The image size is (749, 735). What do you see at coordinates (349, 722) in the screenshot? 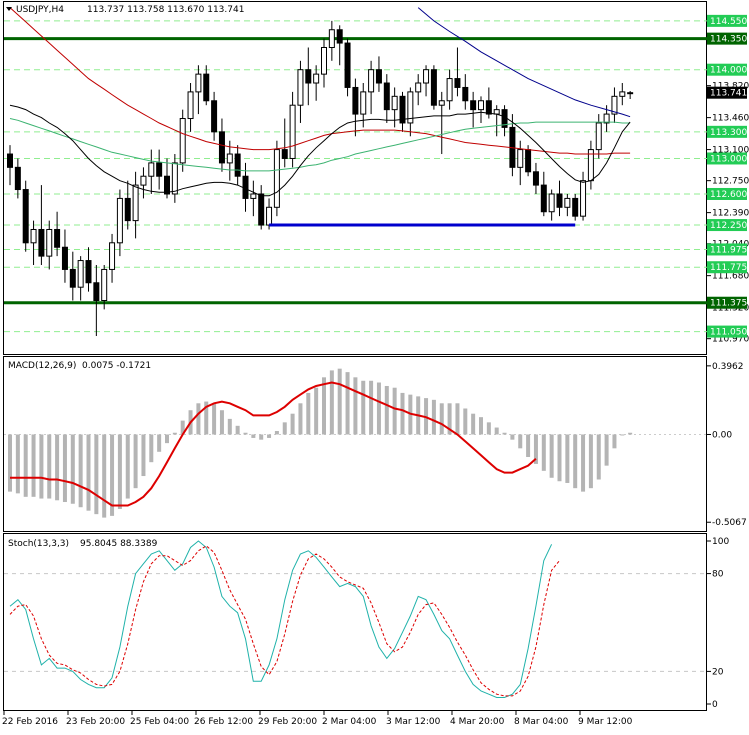
I see `x-tick-label: 2 Mar 04:00` at bounding box center [349, 722].